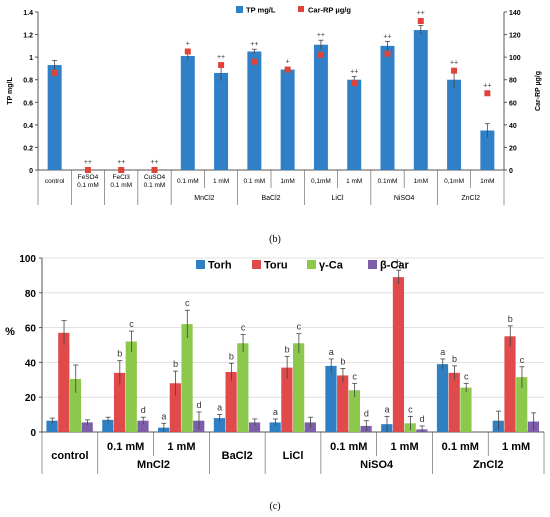  I want to click on c-legend-label: γ-Ca, so click(331, 266).